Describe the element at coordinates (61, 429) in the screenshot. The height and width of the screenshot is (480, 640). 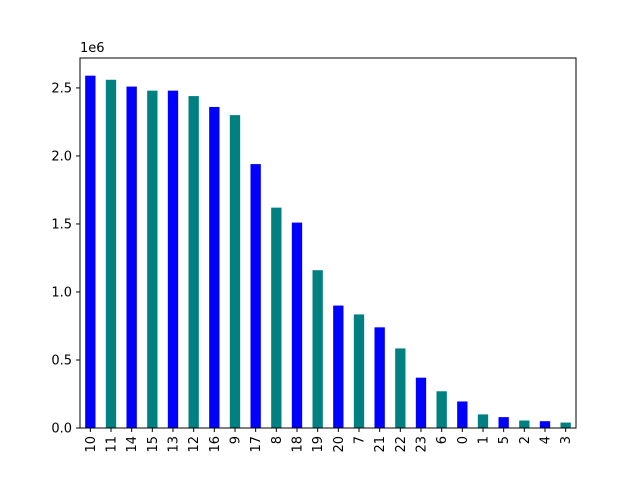
I see `y-tick-label: 0.0` at that location.